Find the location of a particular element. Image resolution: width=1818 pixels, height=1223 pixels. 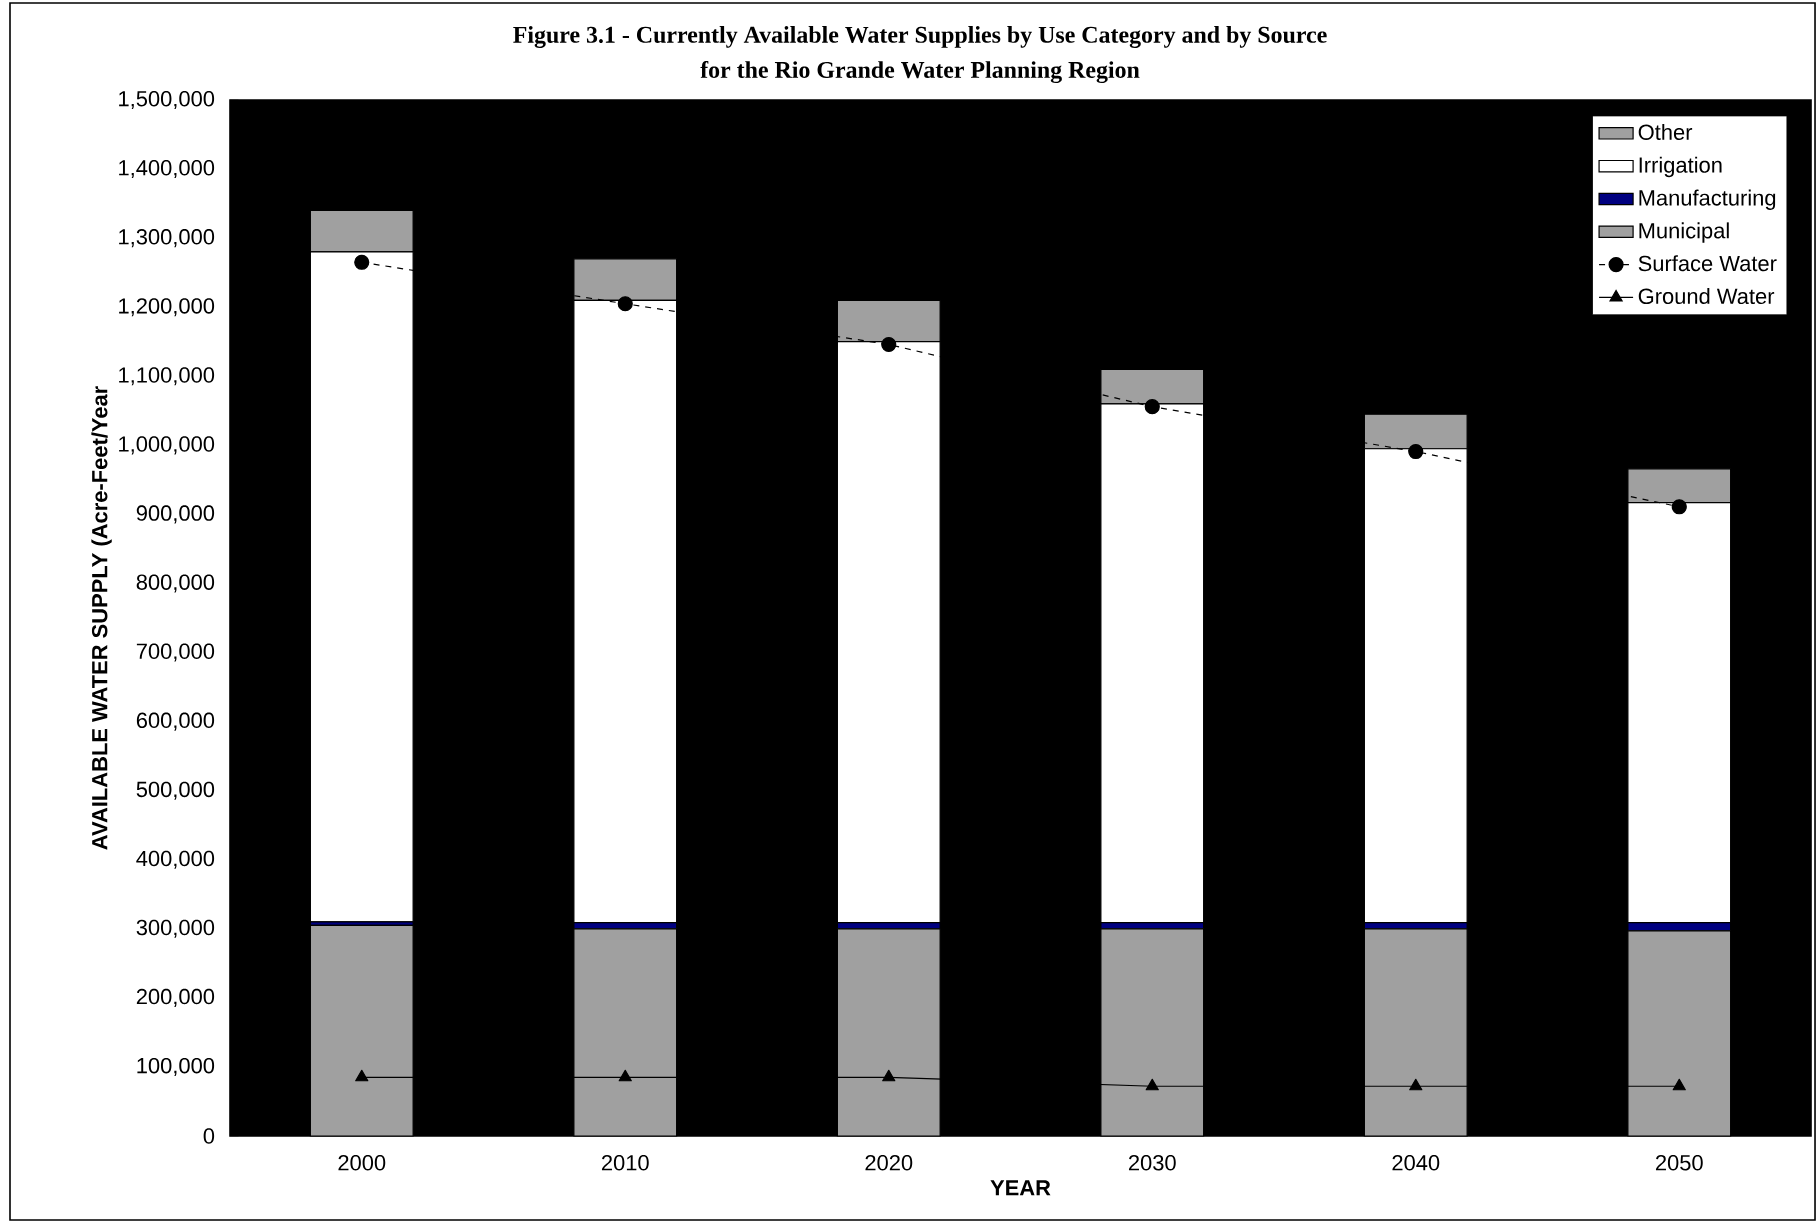

y-tick-label: 500,000 is located at coordinates (175, 790).